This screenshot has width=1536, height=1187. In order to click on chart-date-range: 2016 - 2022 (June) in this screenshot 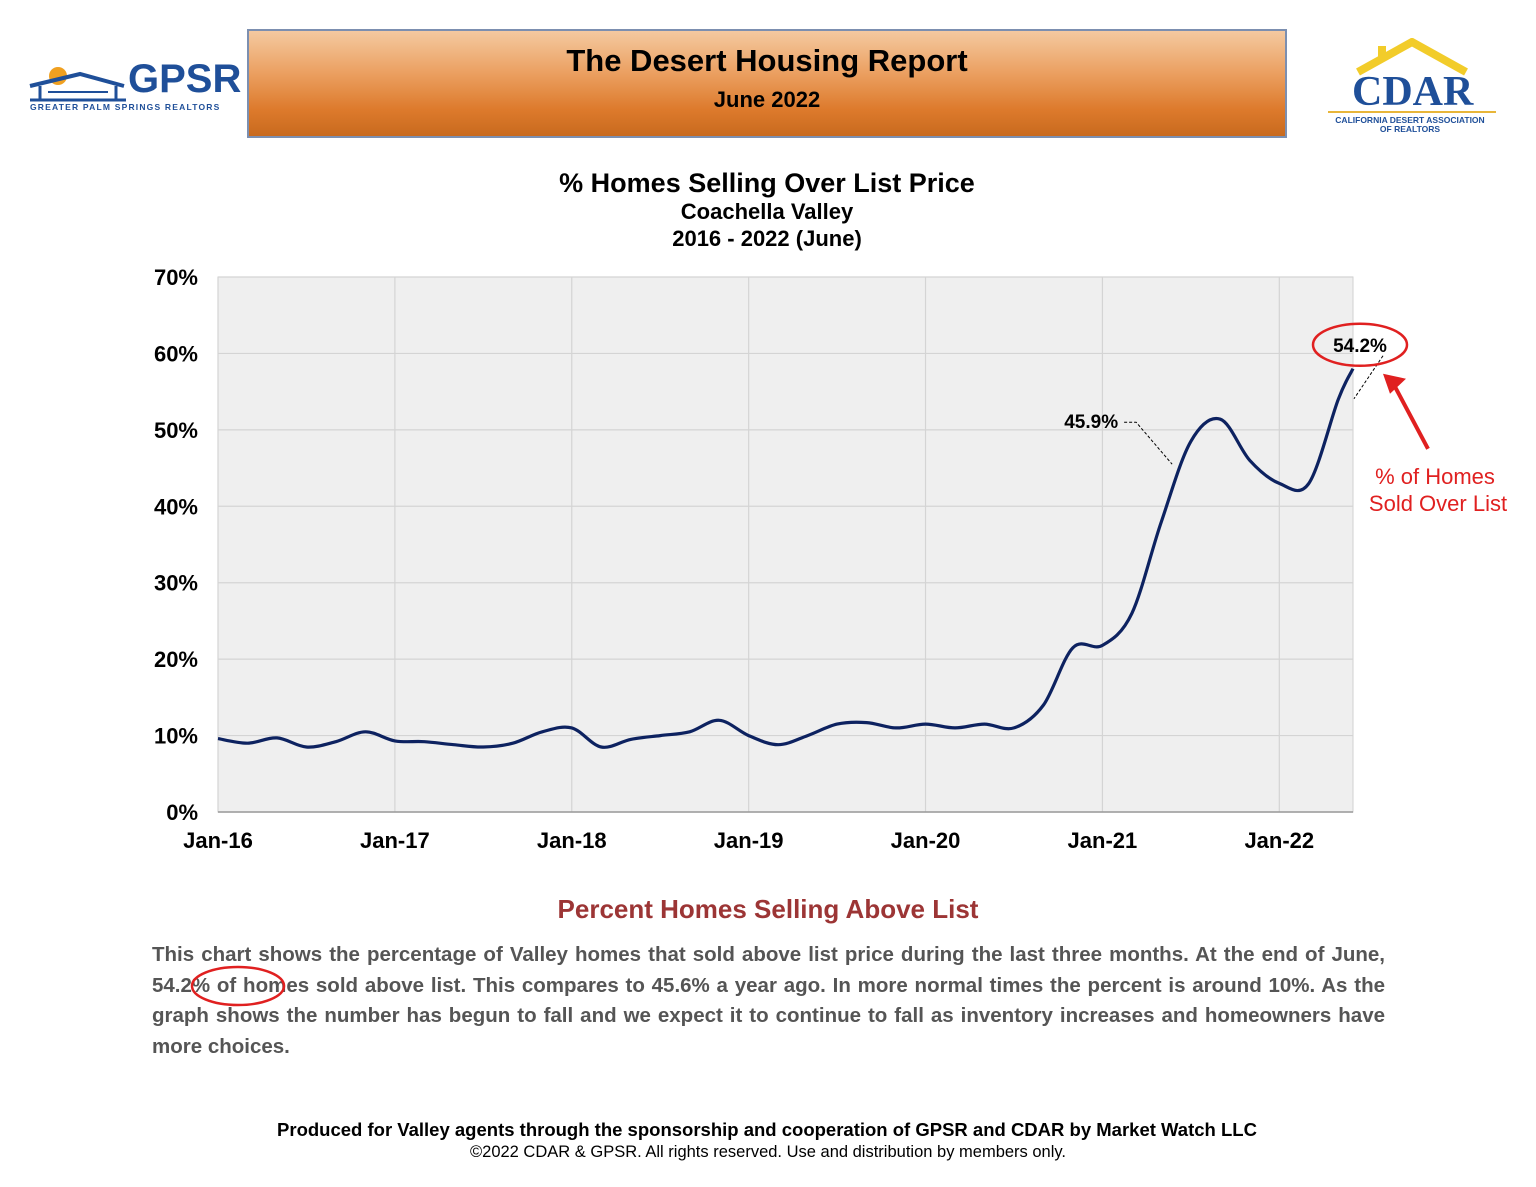, I will do `click(767, 238)`.